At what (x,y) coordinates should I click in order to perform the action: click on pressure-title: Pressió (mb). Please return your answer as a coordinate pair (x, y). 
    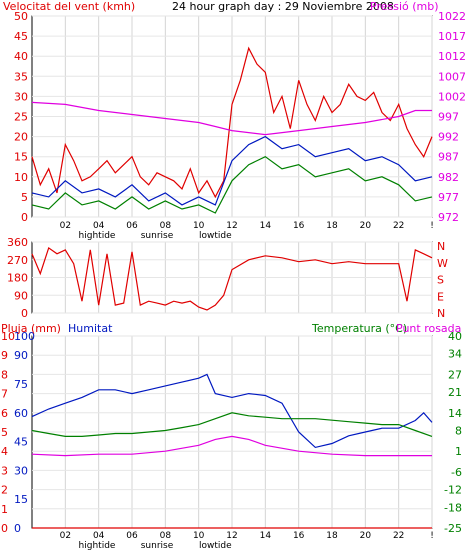
    Looking at the image, I should click on (404, 6).